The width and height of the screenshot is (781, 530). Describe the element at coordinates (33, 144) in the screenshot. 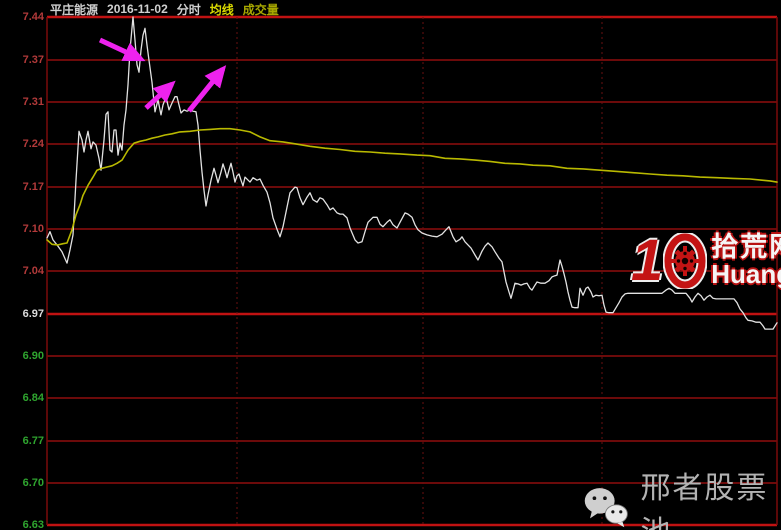

I see `y-axis-label-7.24: 7.24` at that location.